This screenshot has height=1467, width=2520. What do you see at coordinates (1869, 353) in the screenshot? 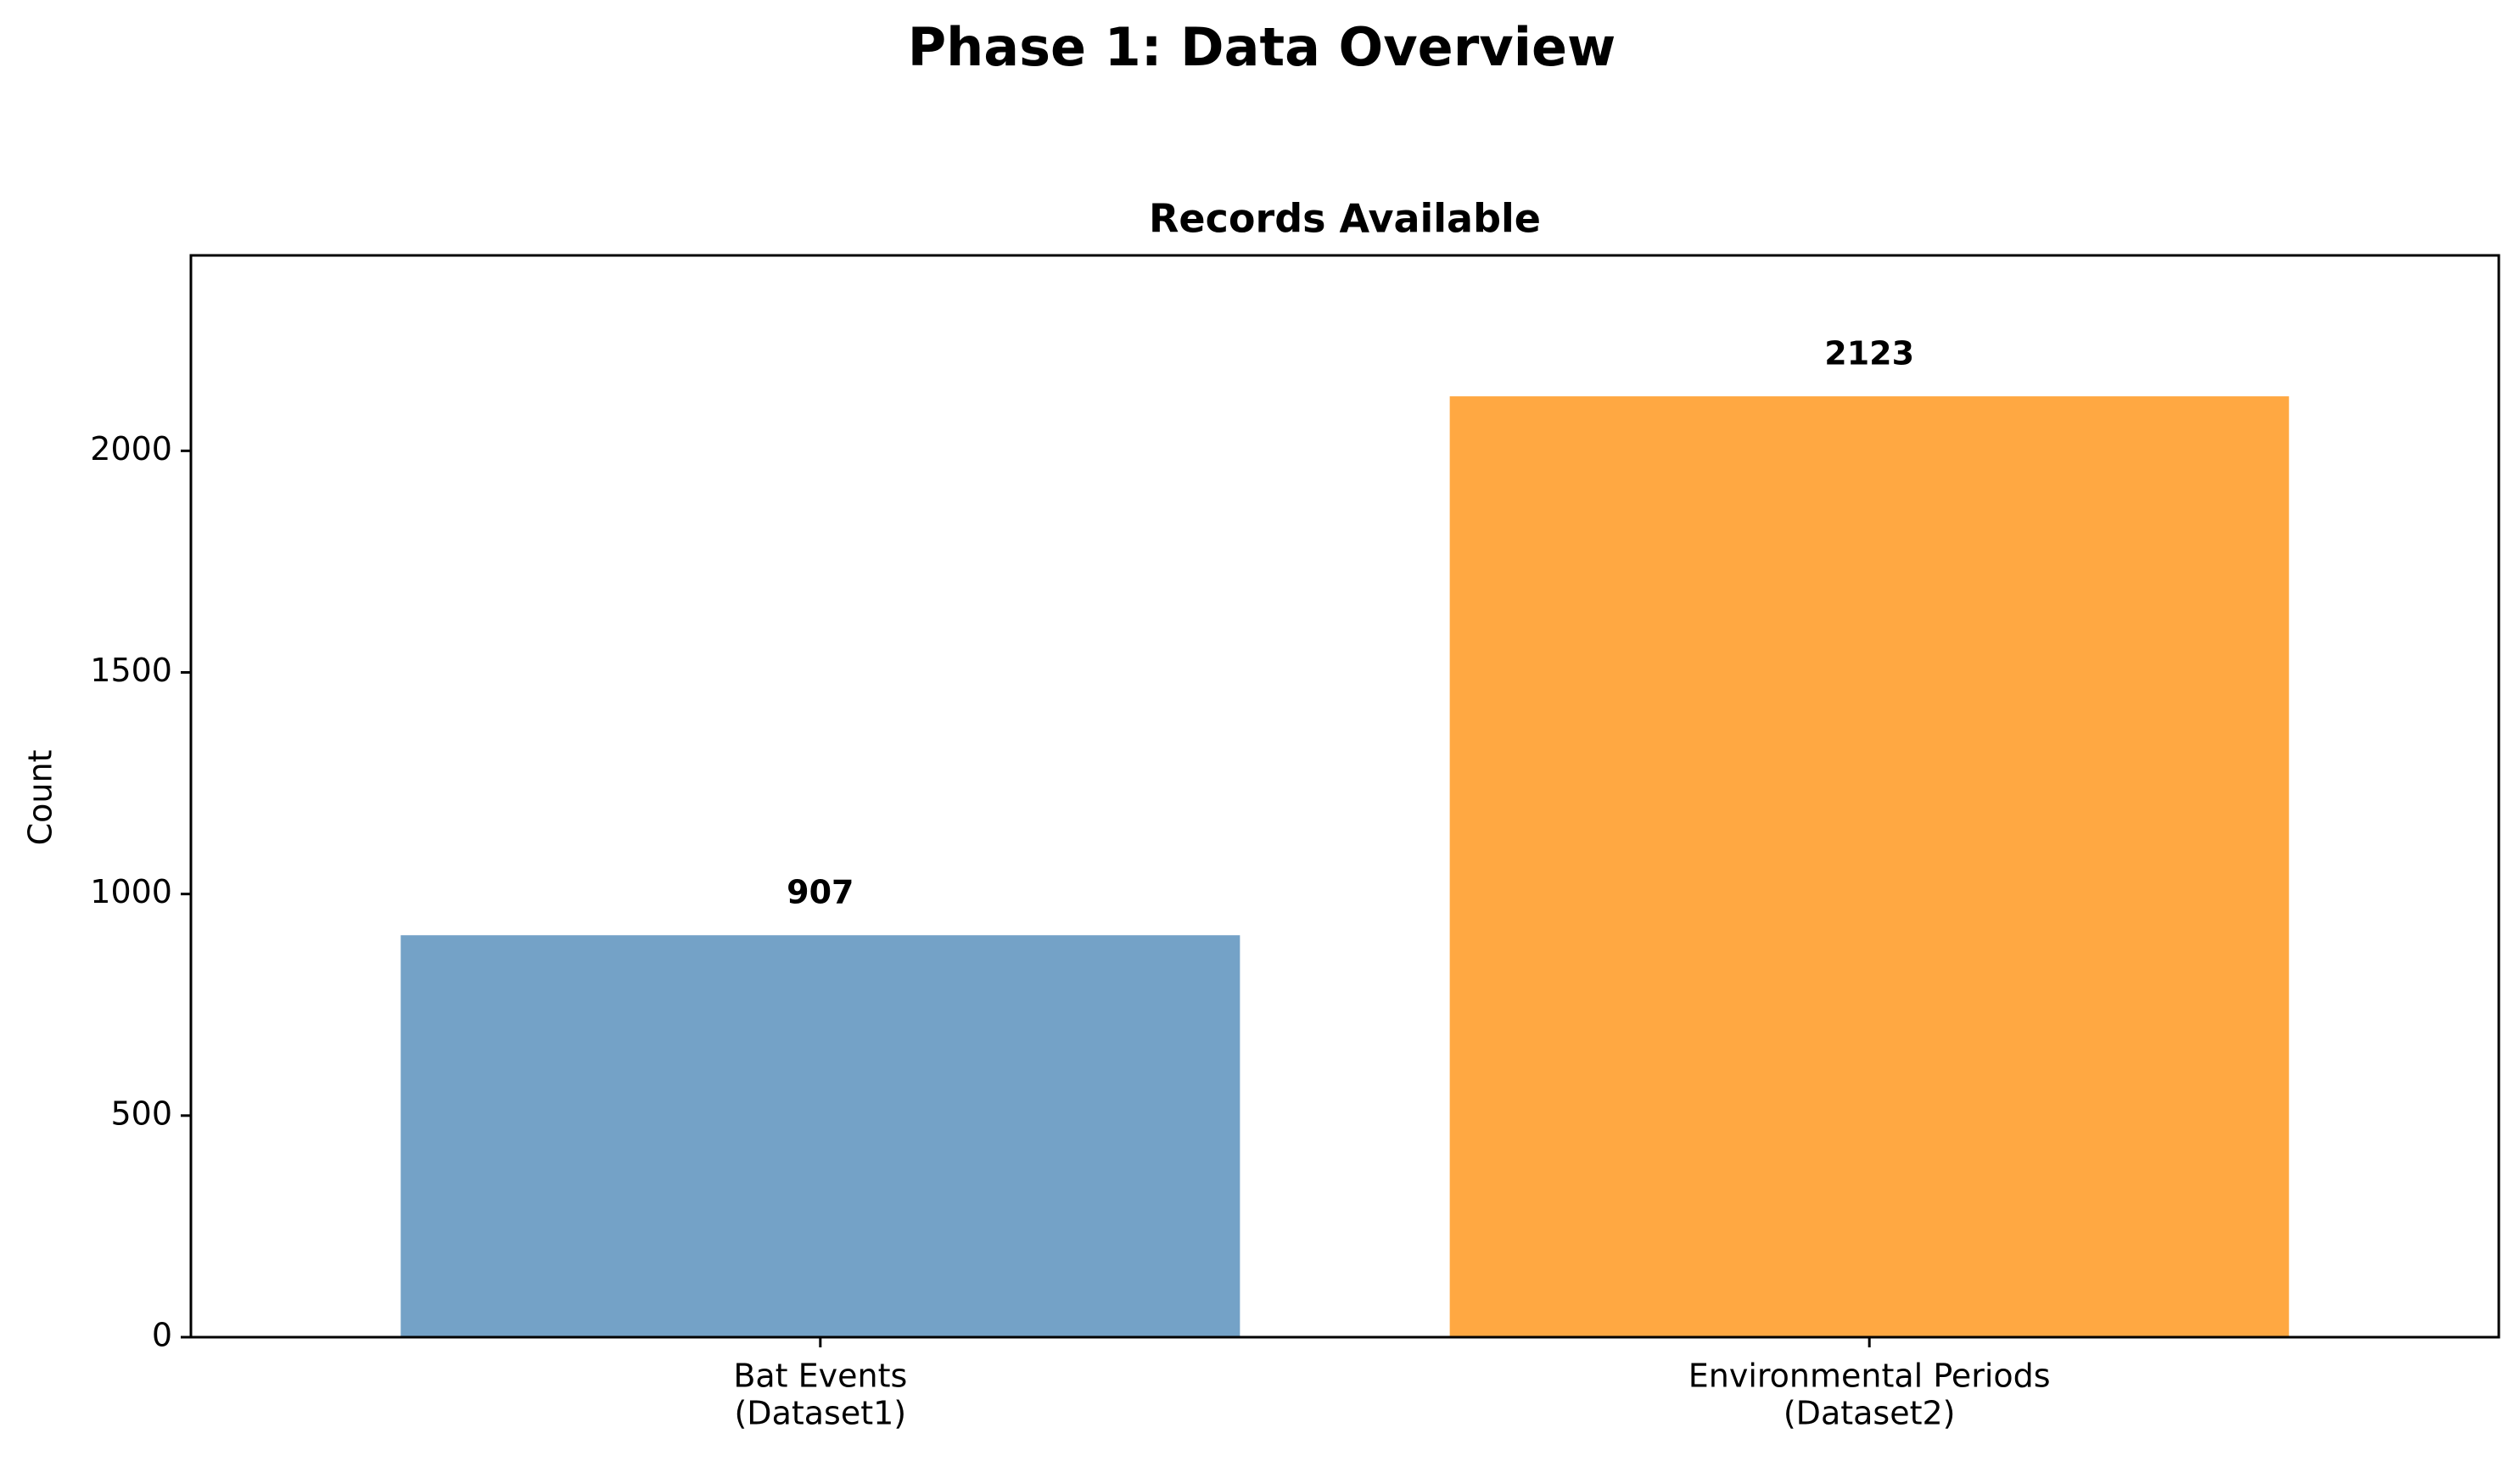
I see `bar-value-label-2: 2123` at bounding box center [1869, 353].